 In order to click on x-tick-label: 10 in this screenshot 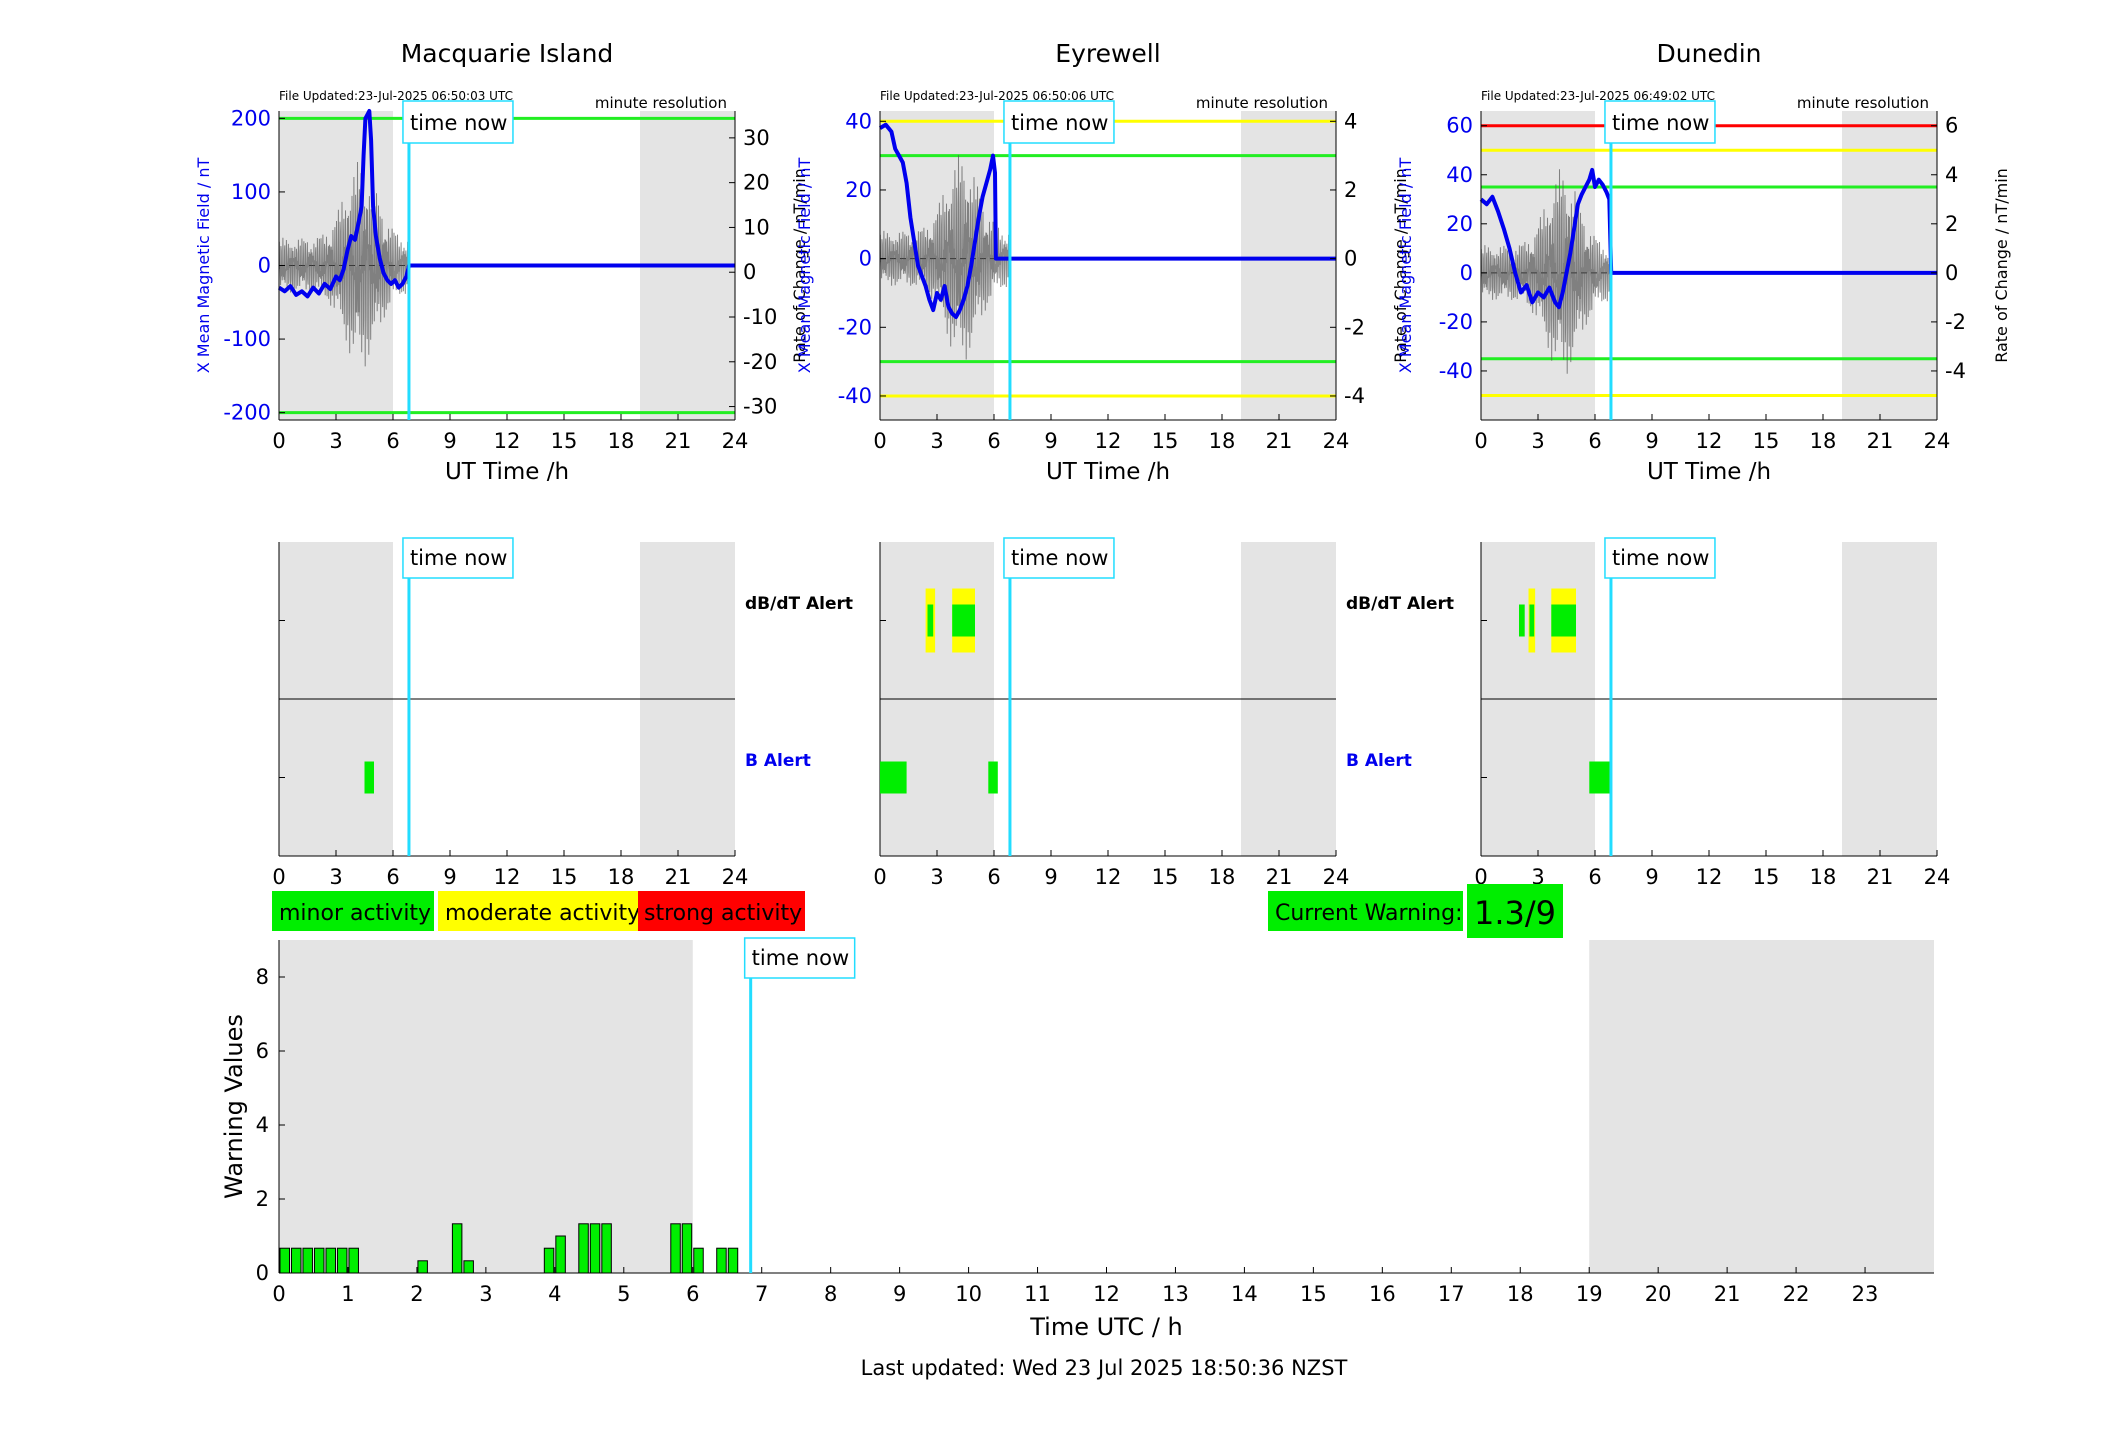, I will do `click(968, 1294)`.